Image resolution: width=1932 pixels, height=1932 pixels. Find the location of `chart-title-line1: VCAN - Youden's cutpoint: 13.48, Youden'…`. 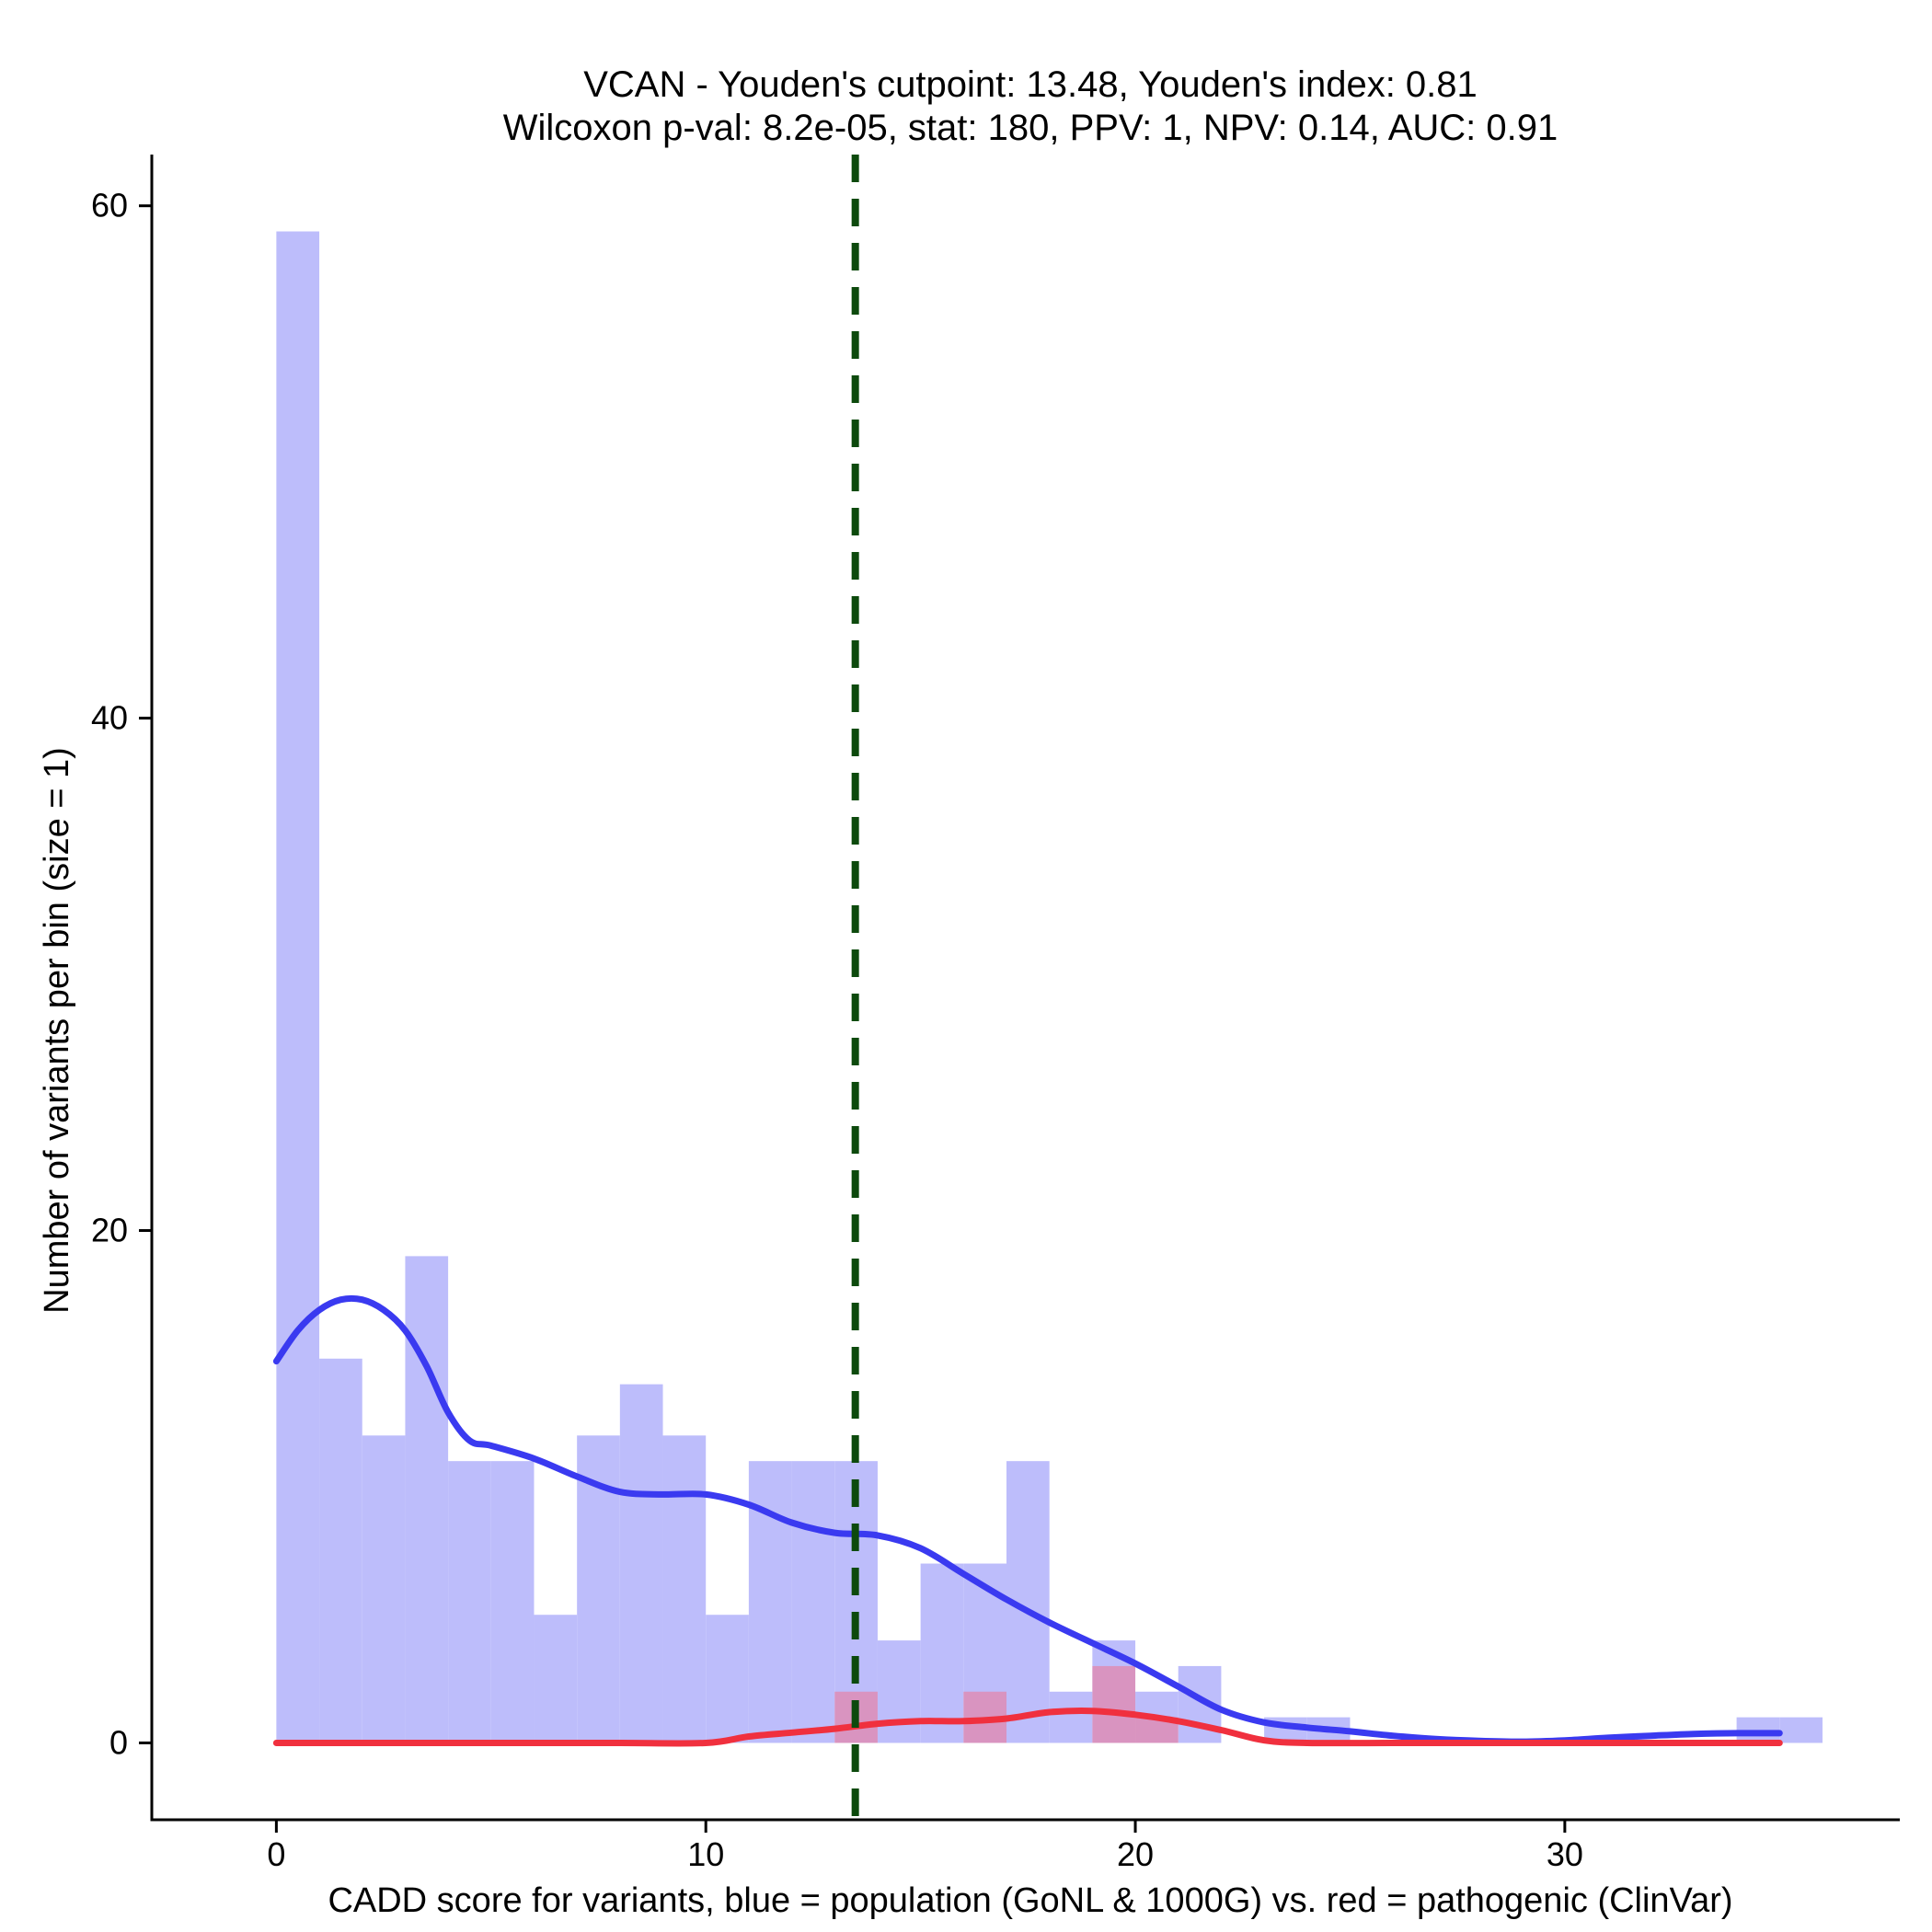

chart-title-line1: VCAN - Youden's cutpoint: 13.48, Youden'… is located at coordinates (1030, 84).